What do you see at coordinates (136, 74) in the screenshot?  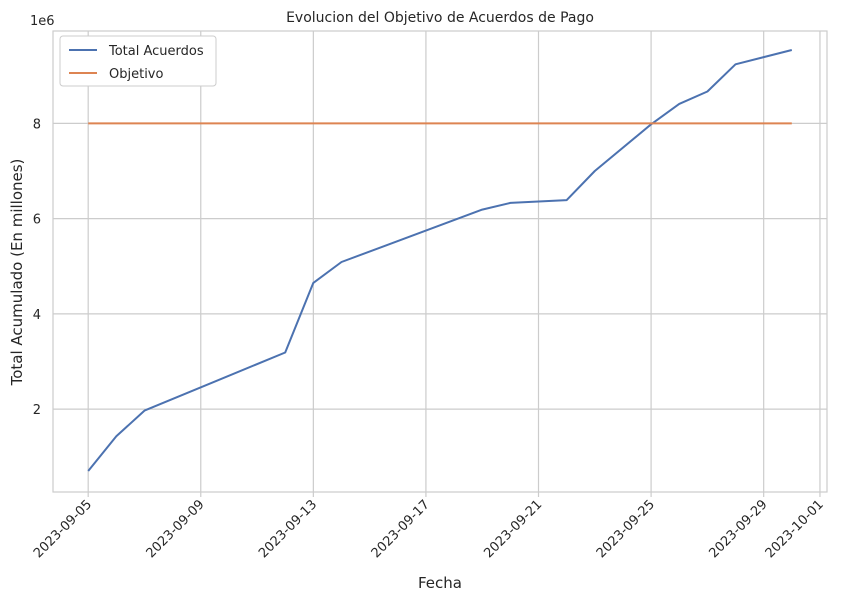 I see `legend-label-objetivo: Objetivo` at bounding box center [136, 74].